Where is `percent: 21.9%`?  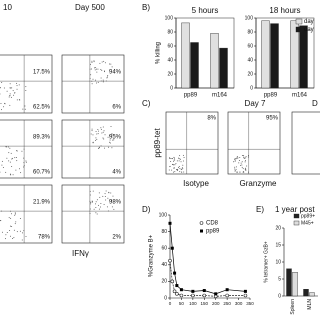
percent: 21.9% is located at coordinates (42, 203).